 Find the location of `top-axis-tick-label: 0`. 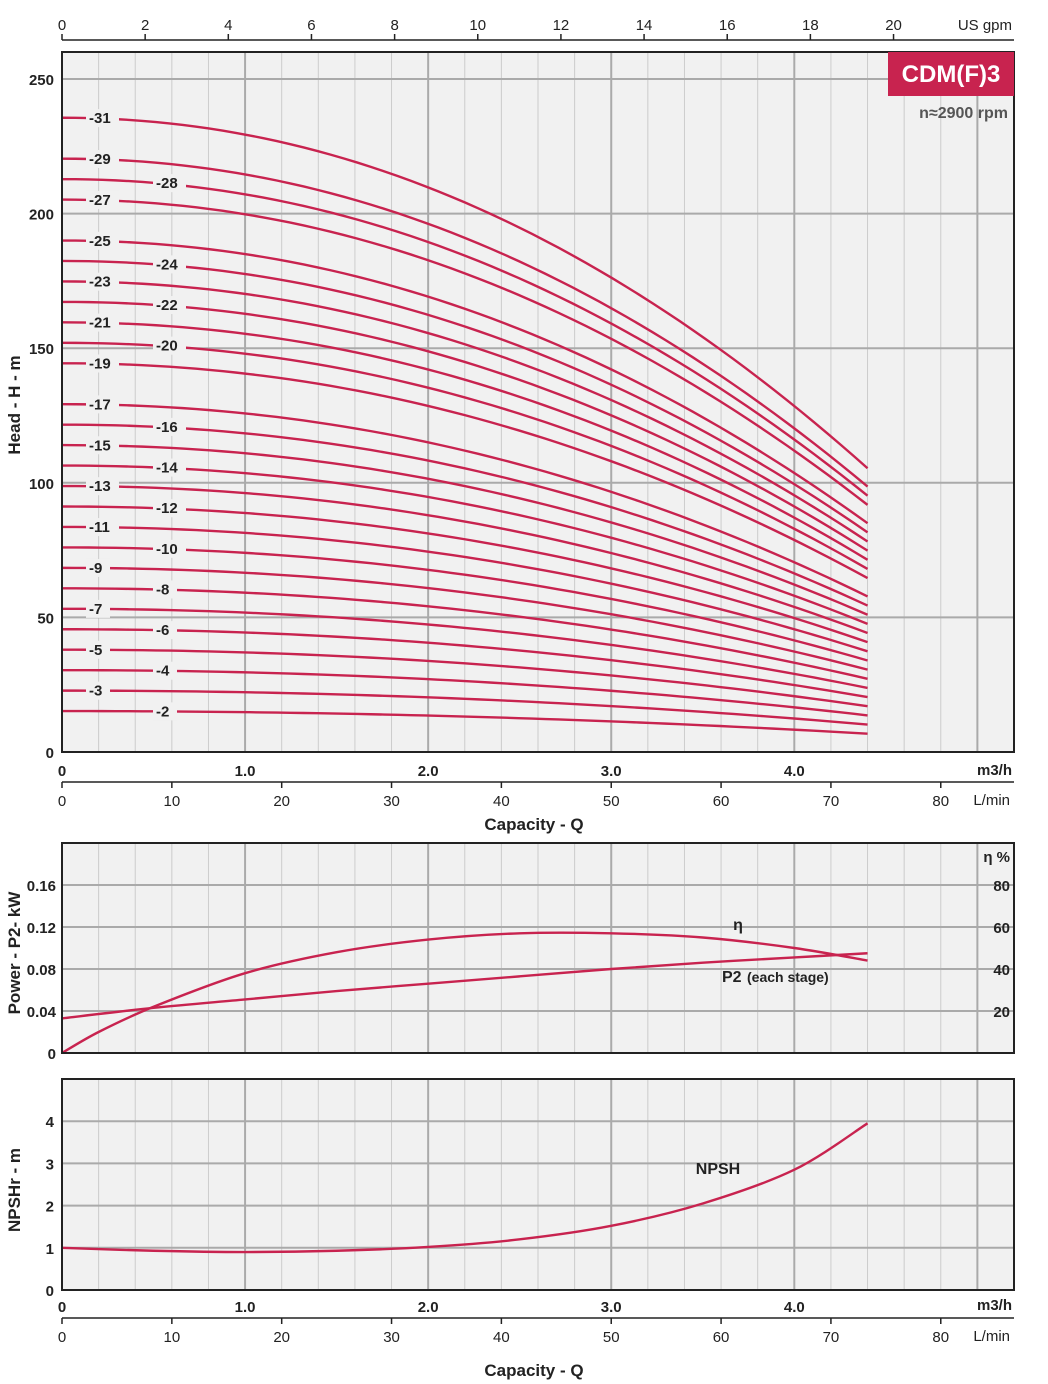

top-axis-tick-label: 0 is located at coordinates (62, 25).